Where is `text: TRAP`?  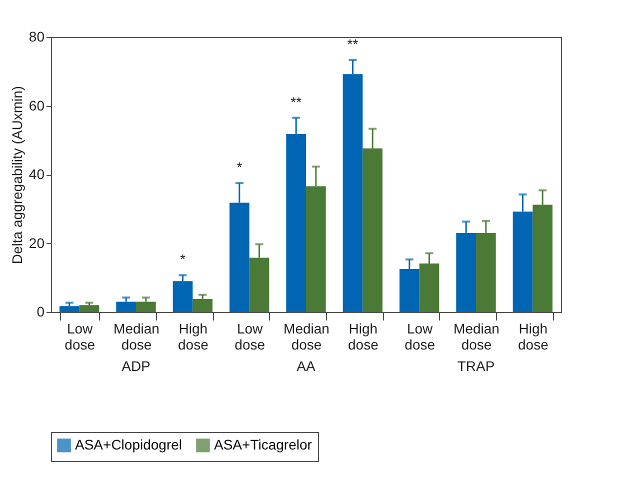 text: TRAP is located at coordinates (476, 366).